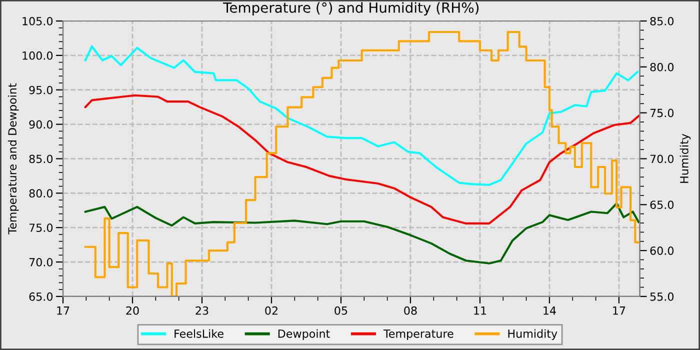 The width and height of the screenshot is (700, 350). Describe the element at coordinates (41, 90) in the screenshot. I see `y-tick-label: 95.0` at that location.